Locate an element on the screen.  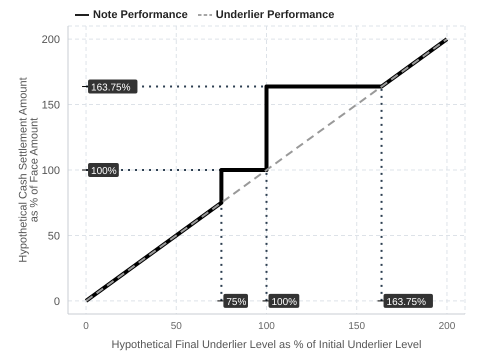
ref-line-label: 75% is located at coordinates (236, 302).